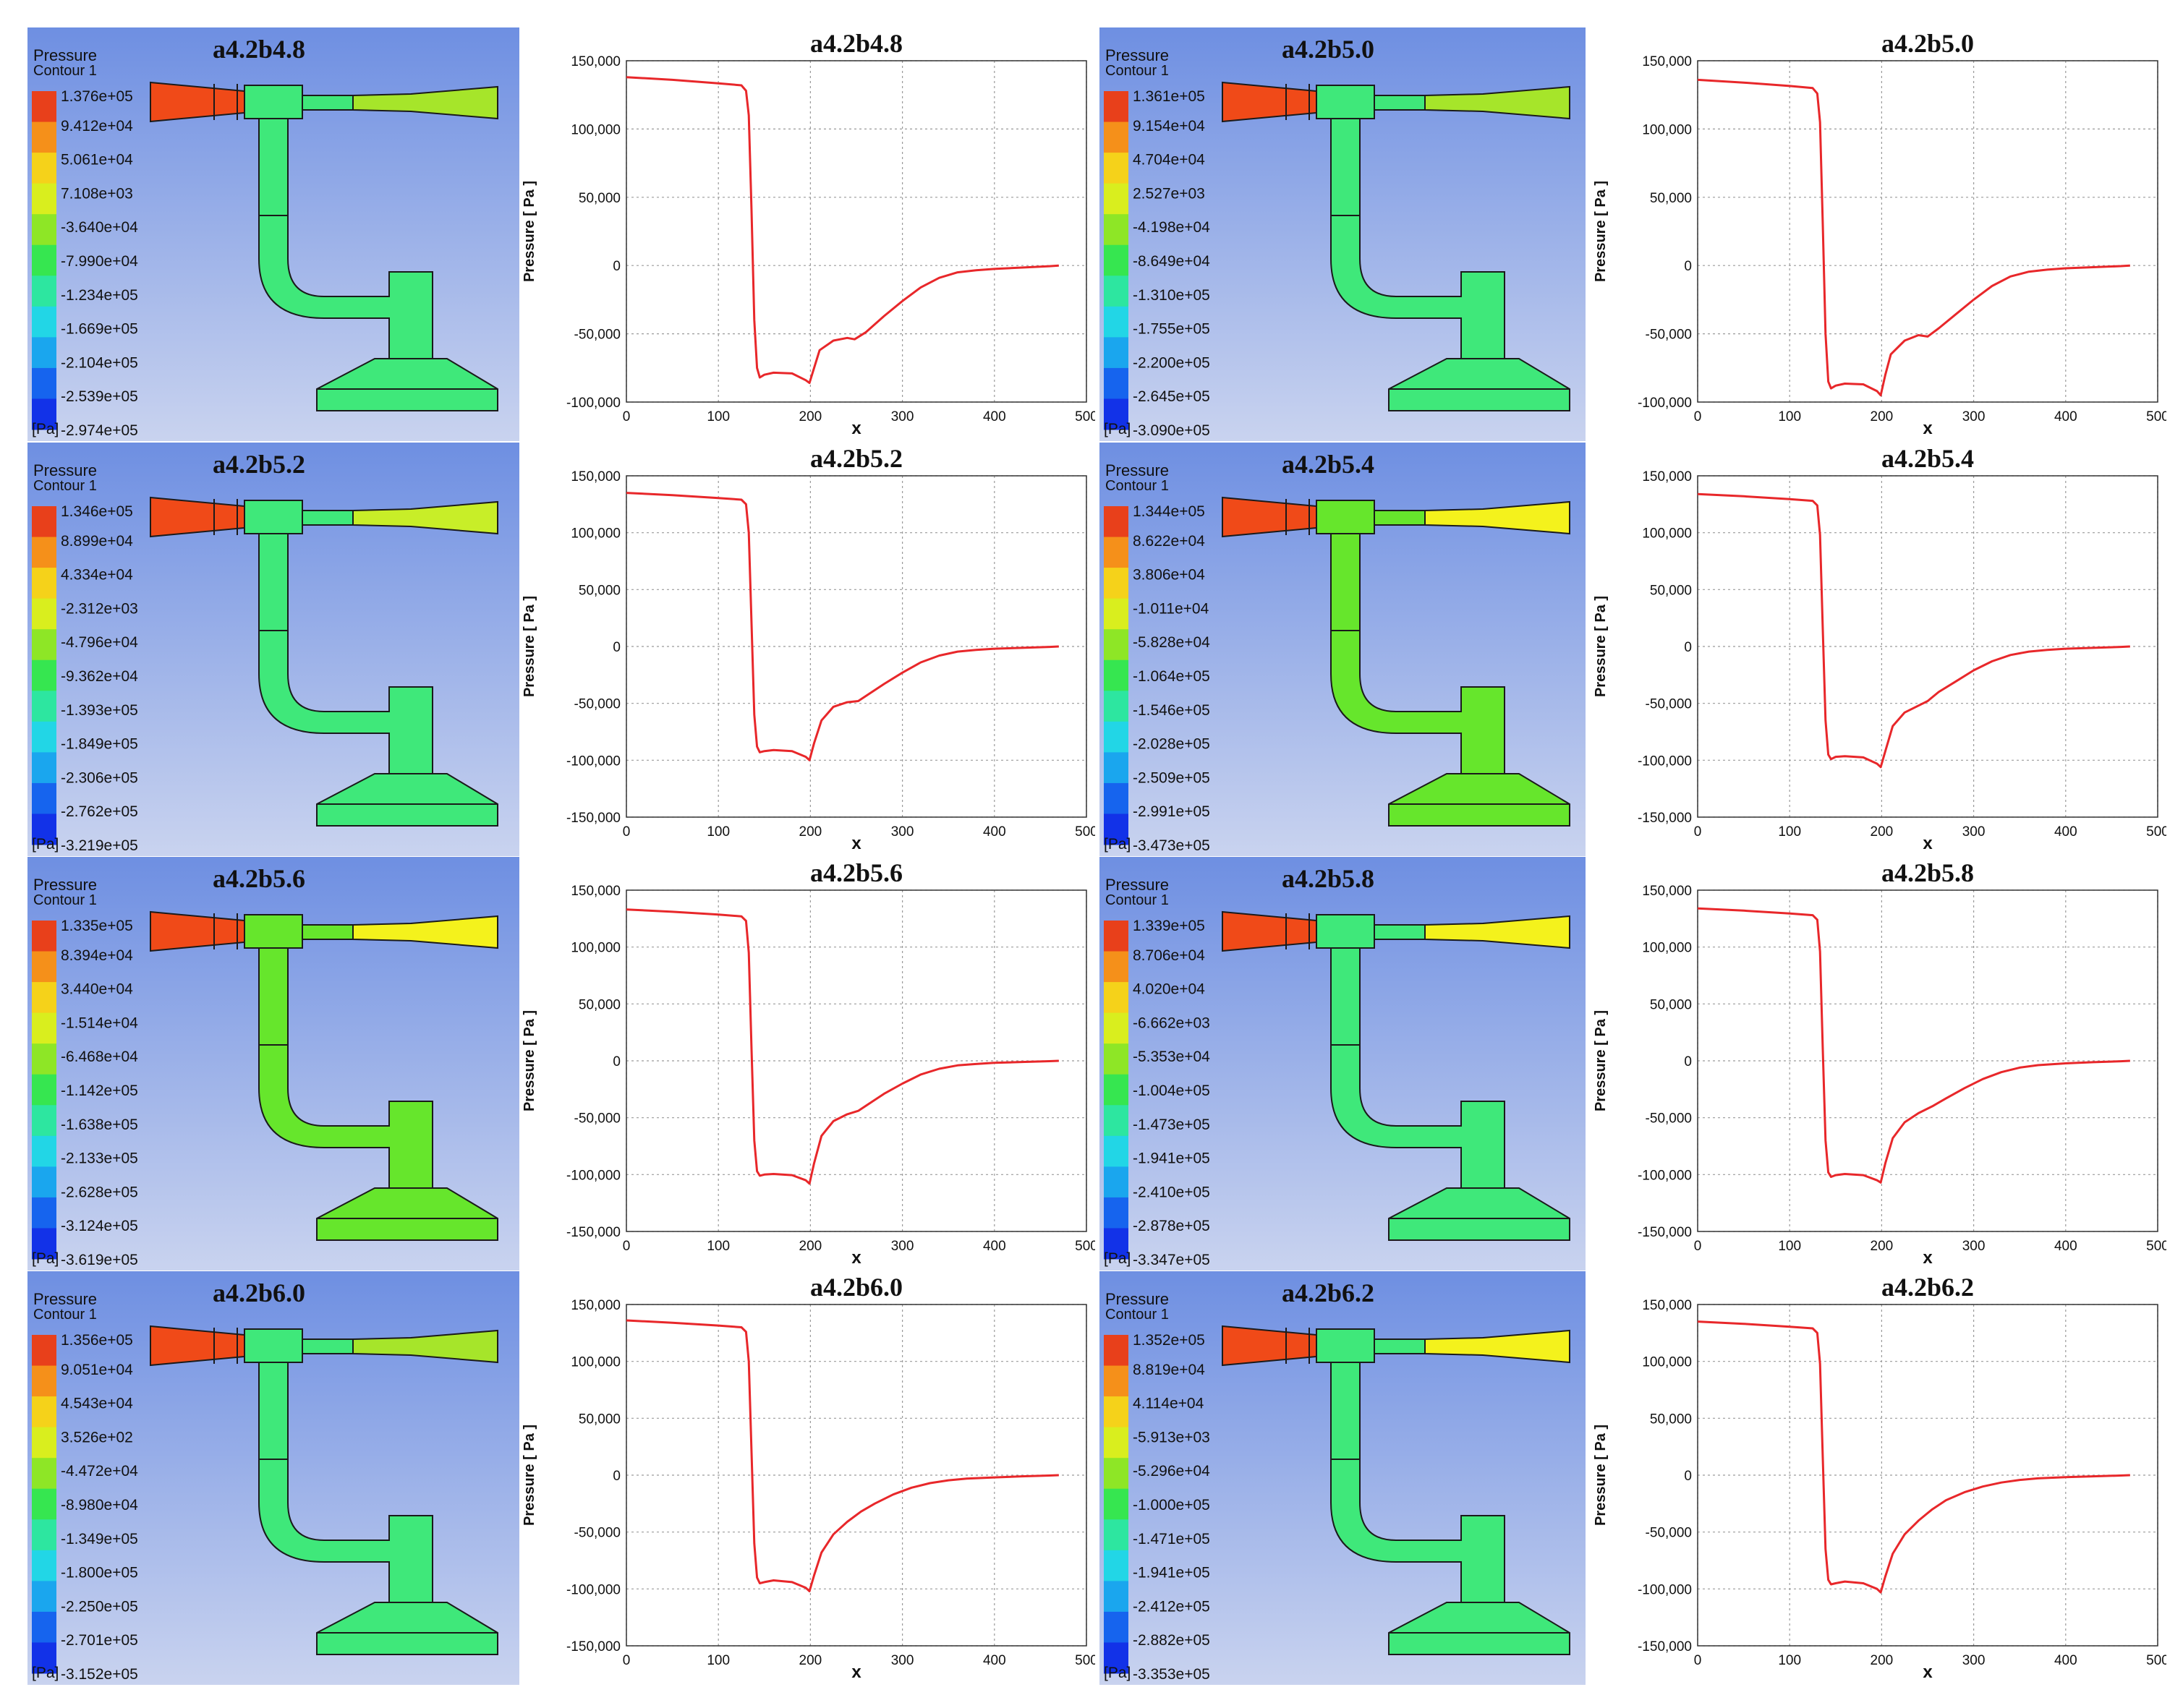  What do you see at coordinates (1601, 647) in the screenshot?
I see `y-axis-label: Pressure [ Pa ]` at bounding box center [1601, 647].